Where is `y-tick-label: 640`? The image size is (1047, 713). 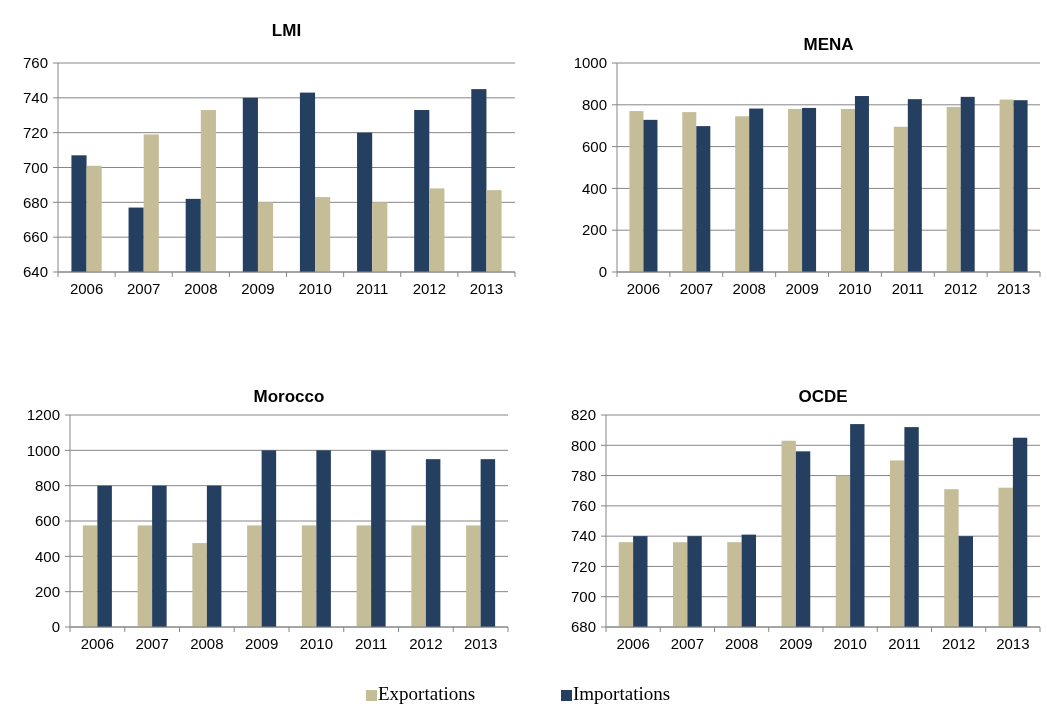
y-tick-label: 640 is located at coordinates (35, 272).